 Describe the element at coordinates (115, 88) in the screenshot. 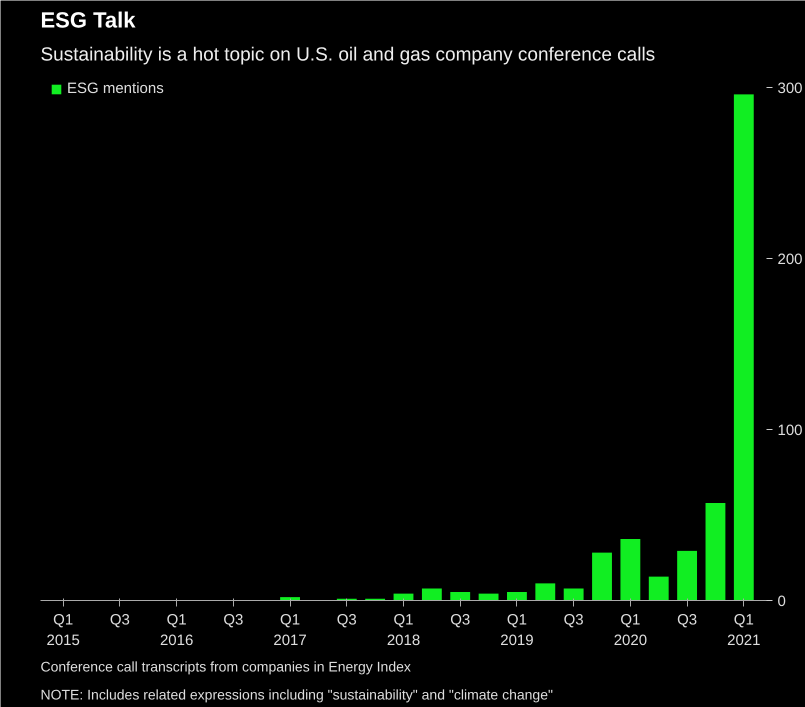

I see `legend-label: ESG mentions` at that location.